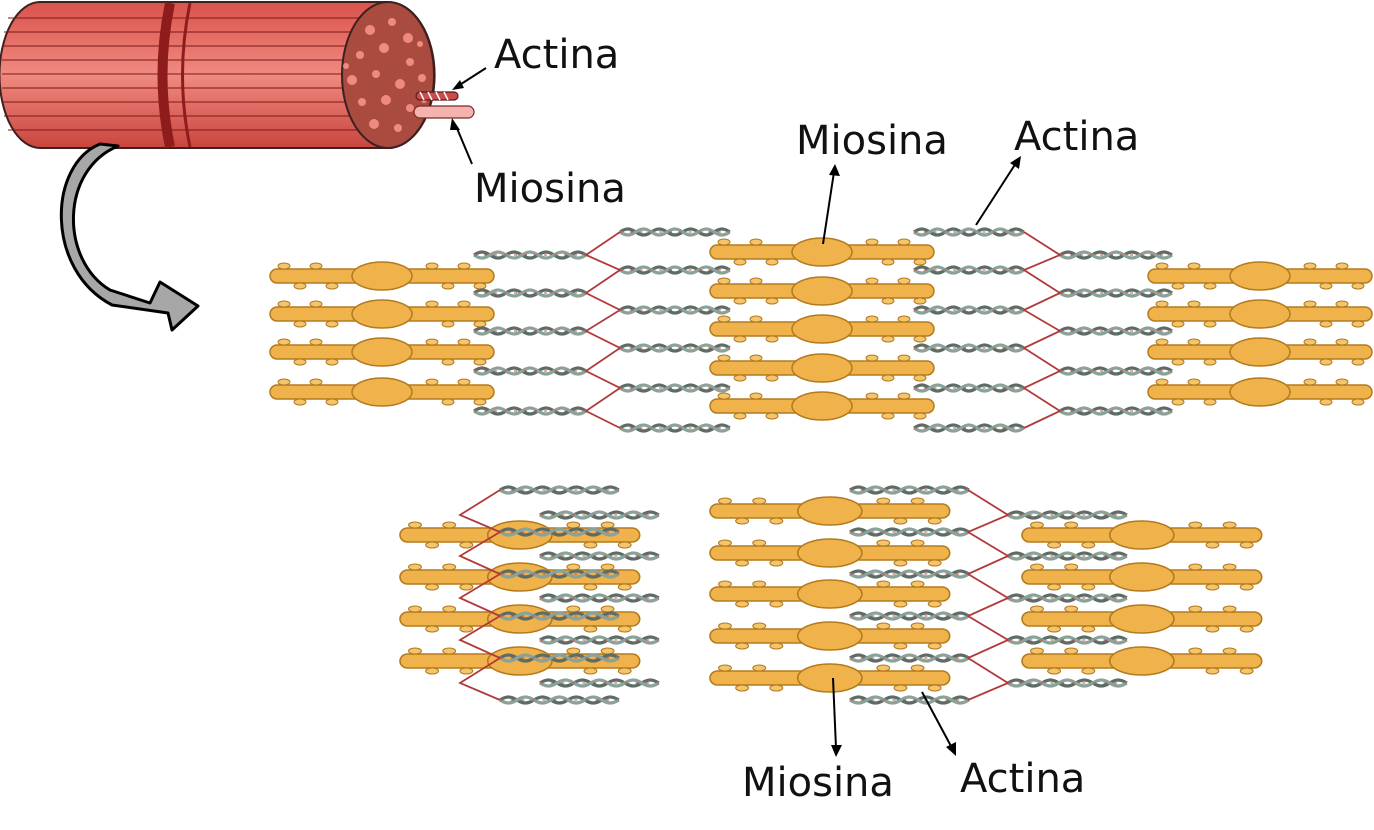 The image size is (1374, 830). What do you see at coordinates (1022, 779) in the screenshot?
I see `contracted-actin-label: Actina` at bounding box center [1022, 779].